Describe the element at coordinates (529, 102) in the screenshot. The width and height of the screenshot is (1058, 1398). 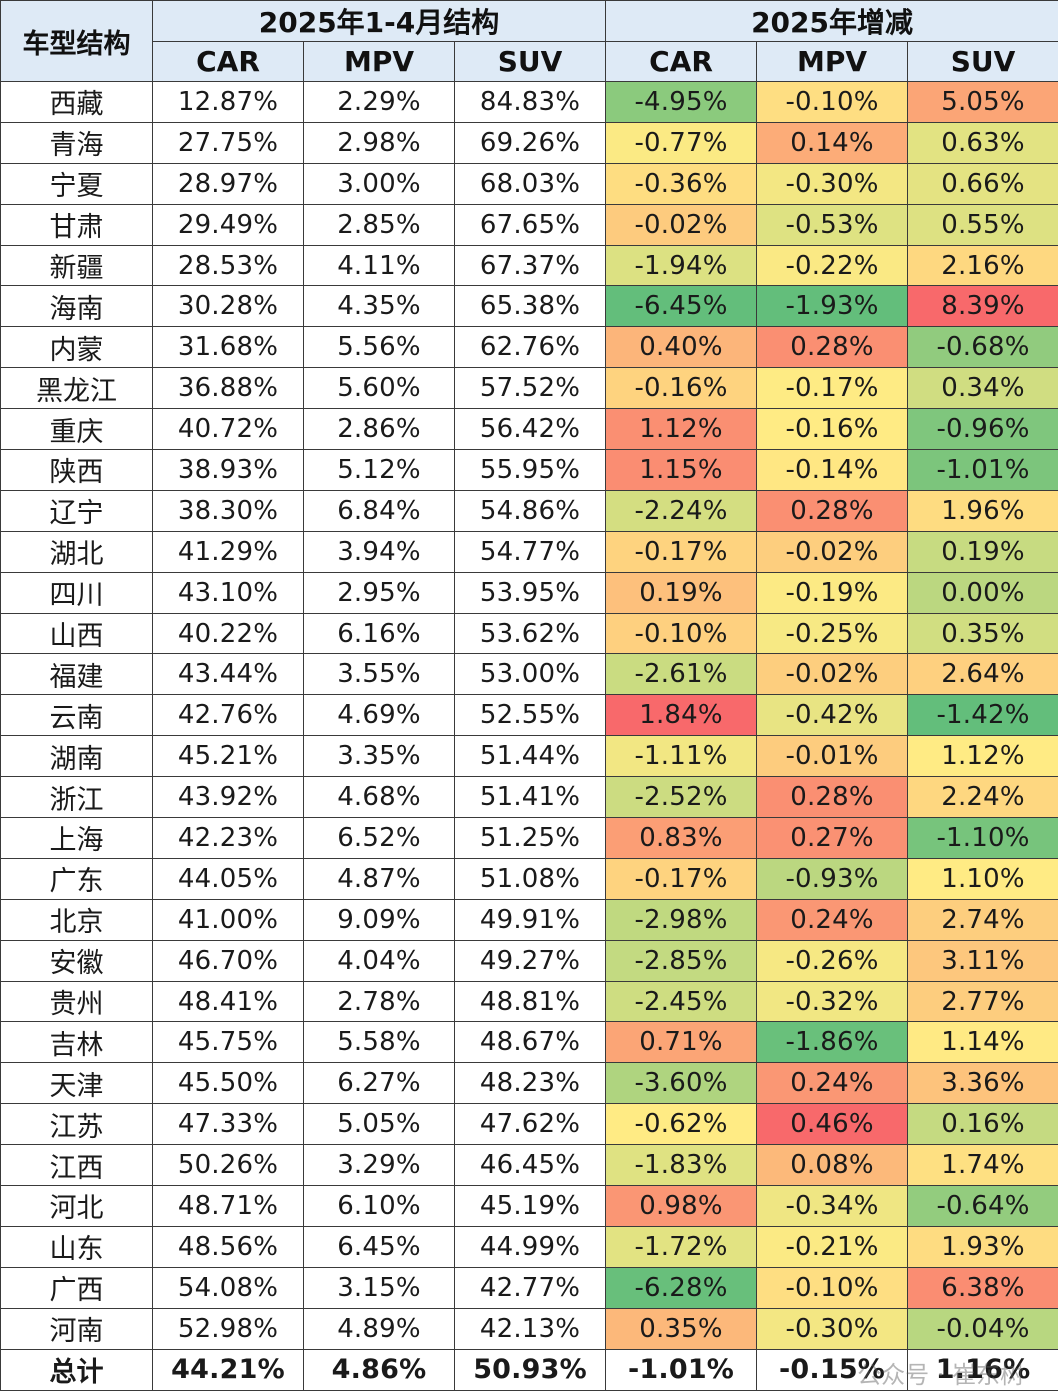
I see `table-row: 西藏 12.87% 2.29% 84.83% -4.95% -0.10% 5.05%` at that location.